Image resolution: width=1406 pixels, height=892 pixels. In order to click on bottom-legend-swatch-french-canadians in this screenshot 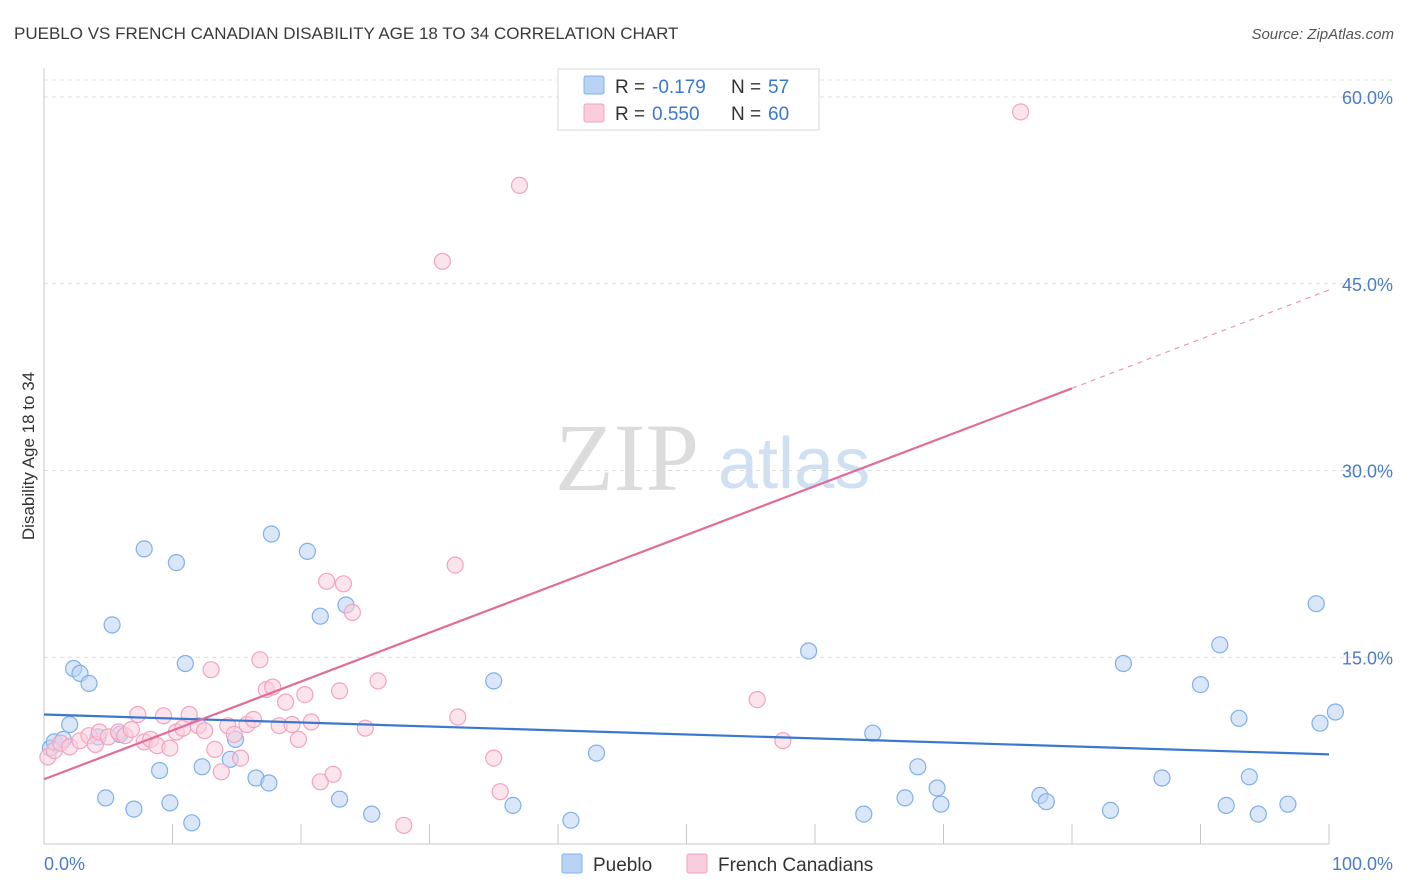, I will do `click(697, 863)`.